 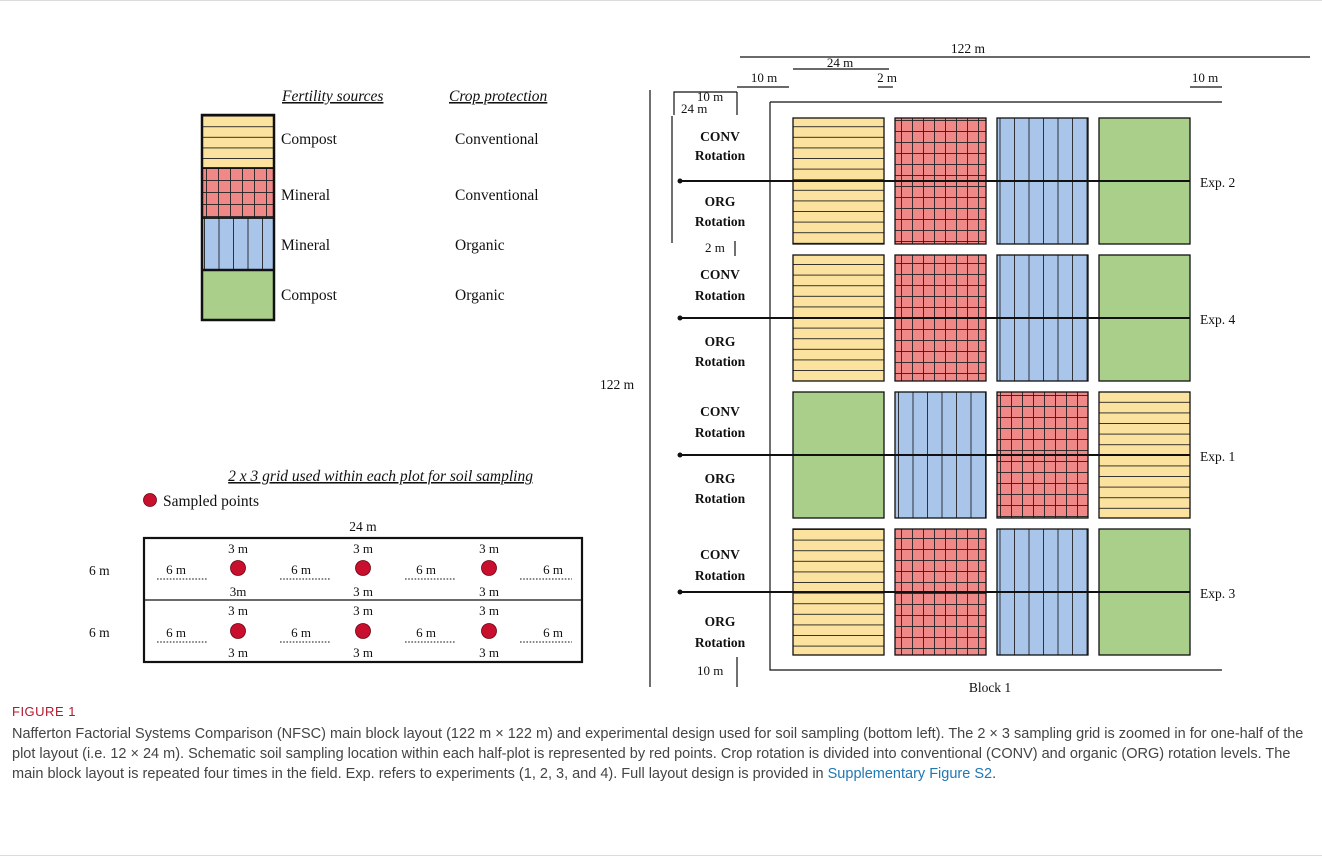 What do you see at coordinates (1217, 182) in the screenshot?
I see `exp-label-row-1: Exp. 2` at bounding box center [1217, 182].